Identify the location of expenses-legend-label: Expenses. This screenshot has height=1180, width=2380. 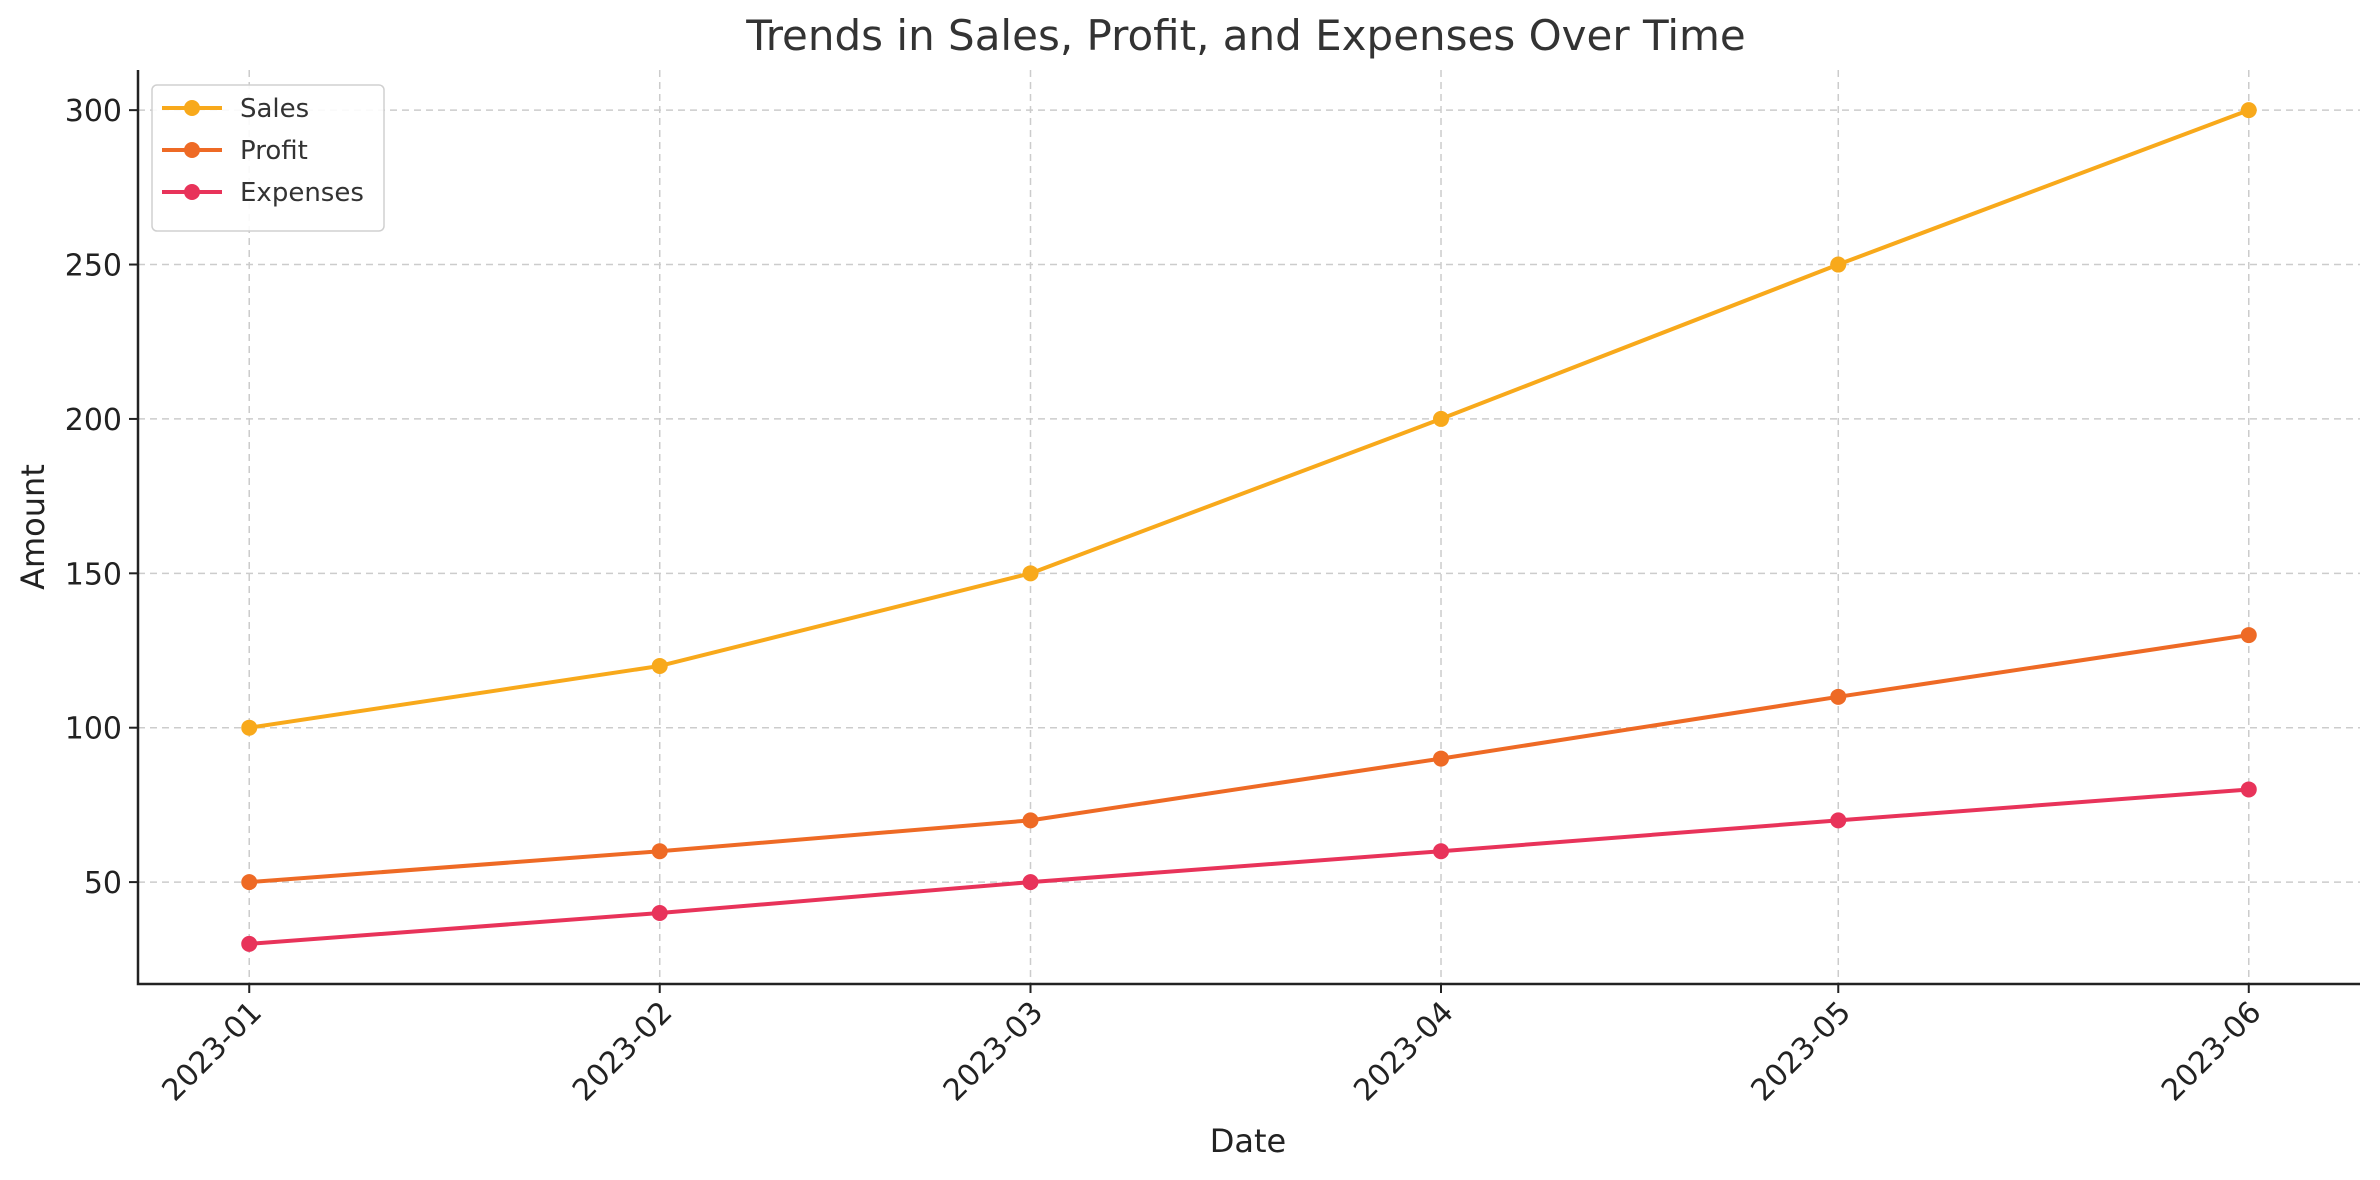
(302, 193).